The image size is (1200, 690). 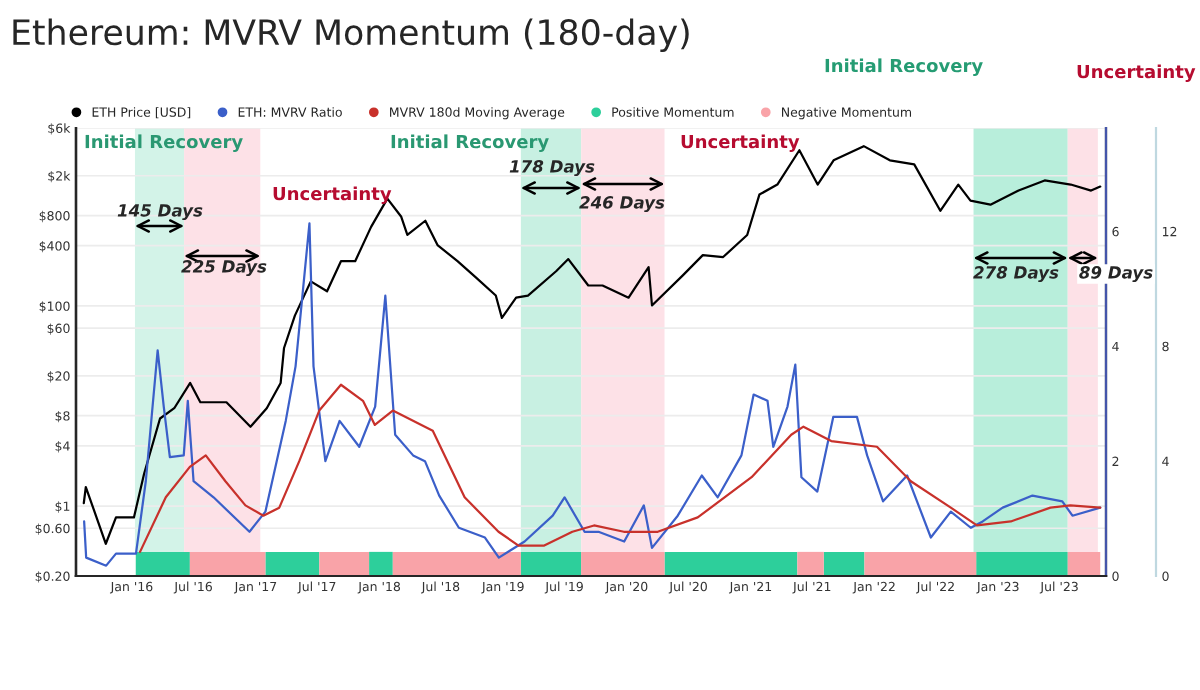 I want to click on chart-title: Ethereum: MVRV Momentum (180-day), so click(x=351, y=35).